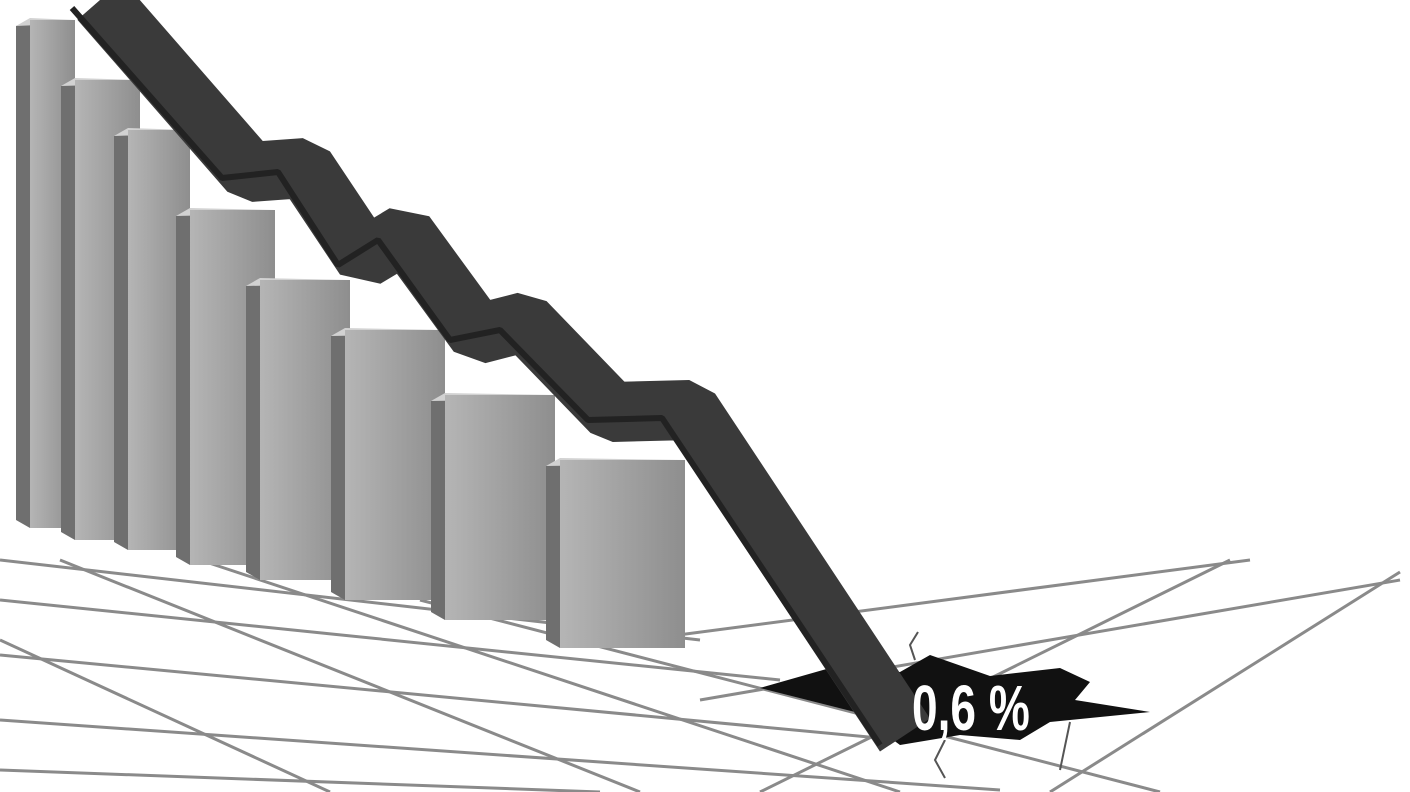 The height and width of the screenshot is (792, 1410). What do you see at coordinates (971, 708) in the screenshot?
I see `percent-label: 0,6 %` at bounding box center [971, 708].